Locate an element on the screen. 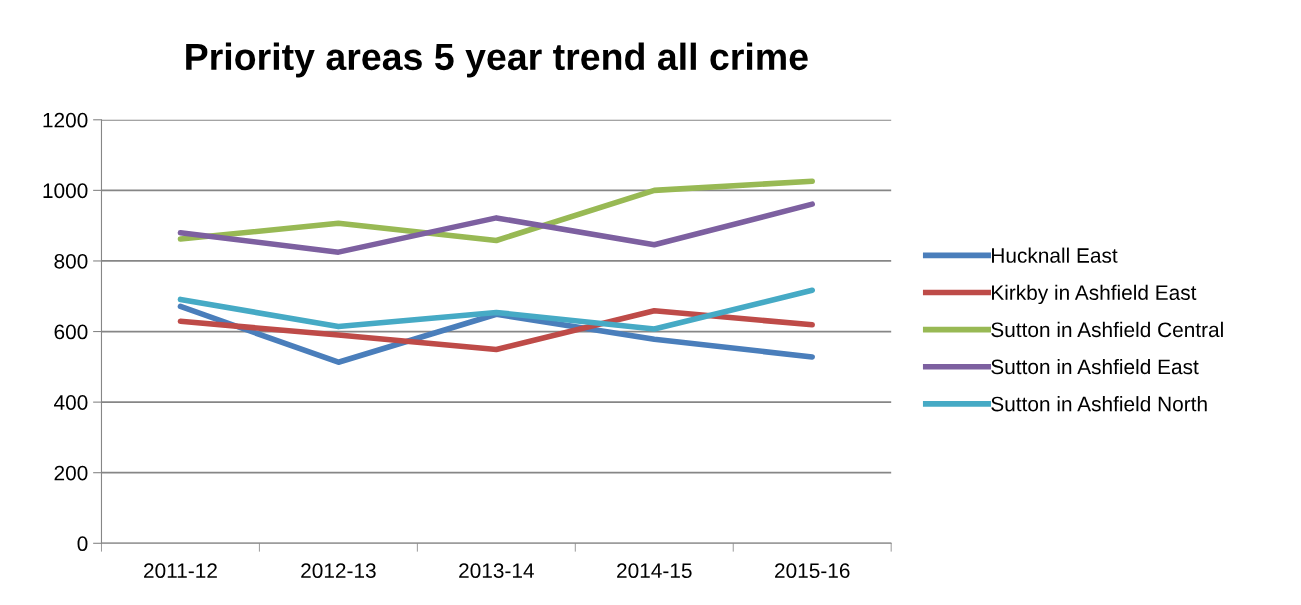 This screenshot has height=605, width=1301. y-tick-label: 200 is located at coordinates (71, 473).